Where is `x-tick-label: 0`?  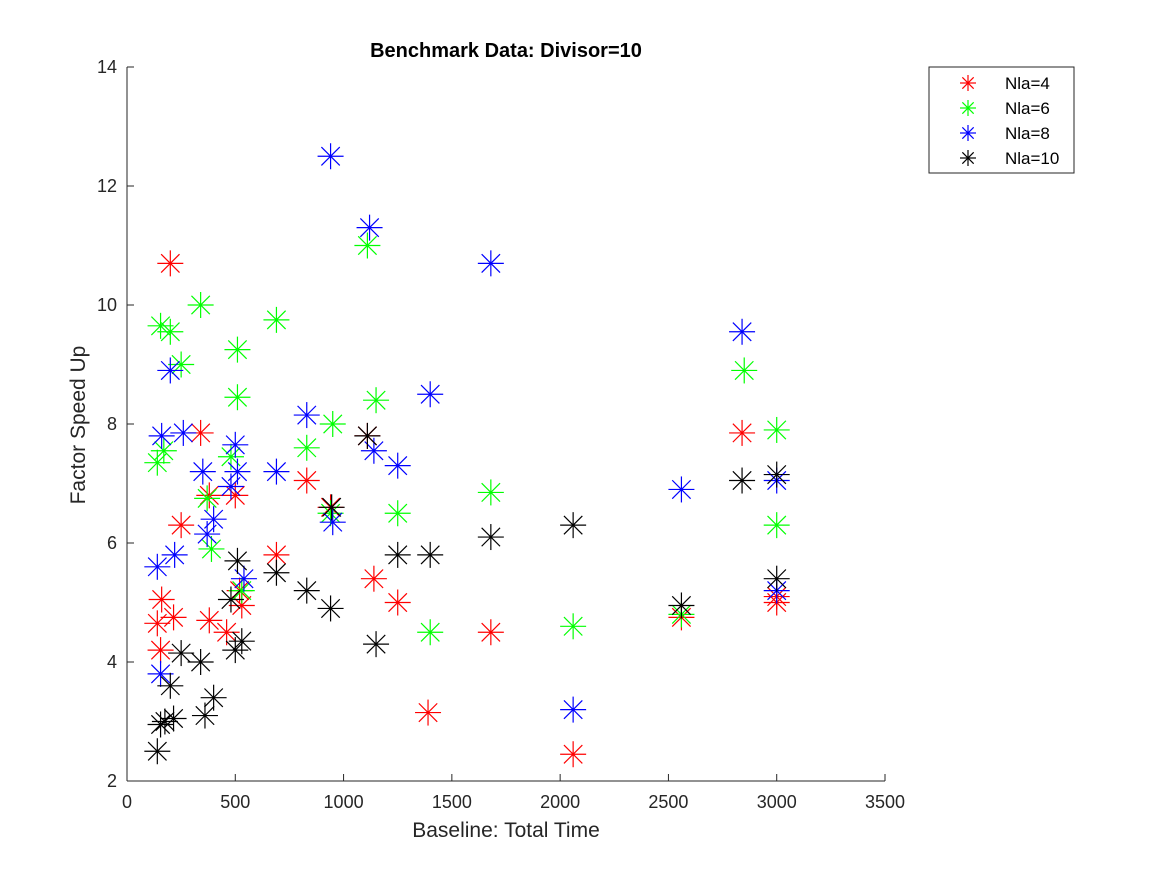
x-tick-label: 0 is located at coordinates (127, 802).